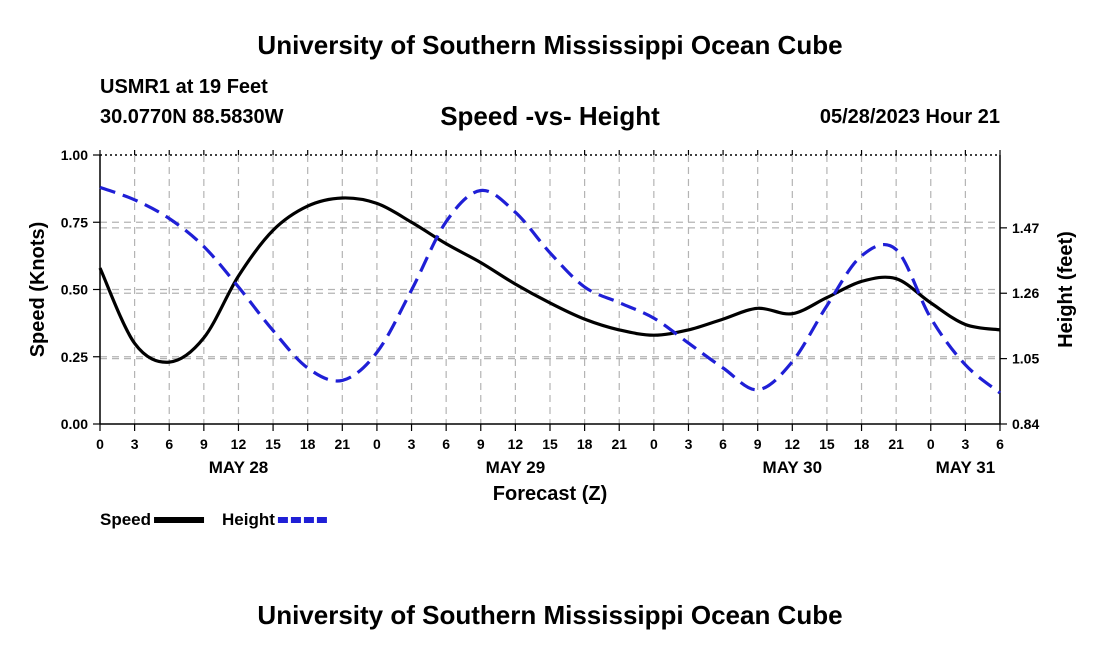  Describe the element at coordinates (1025, 424) in the screenshot. I see `y-right-tick-label: 0.84` at that location.